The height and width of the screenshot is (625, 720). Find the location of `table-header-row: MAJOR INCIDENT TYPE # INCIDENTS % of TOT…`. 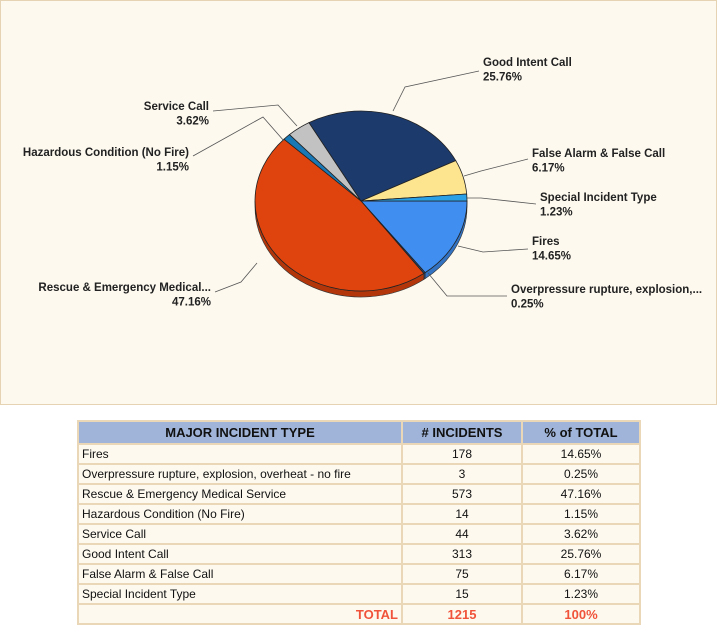

table-header-row: MAJOR INCIDENT TYPE # INCIDENTS % of TOT… is located at coordinates (359, 432).